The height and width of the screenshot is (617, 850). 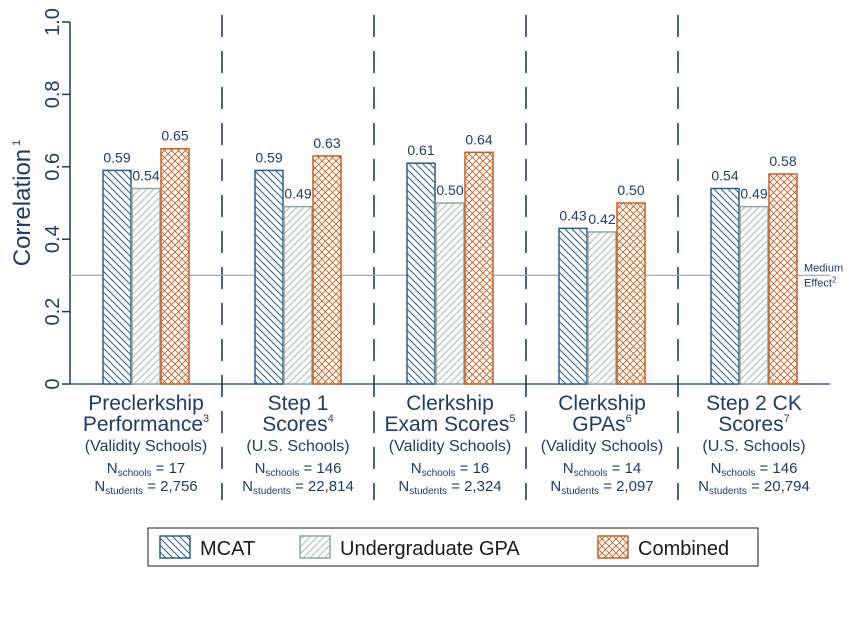 I want to click on bar-value-label: 0.64, so click(x=478, y=139).